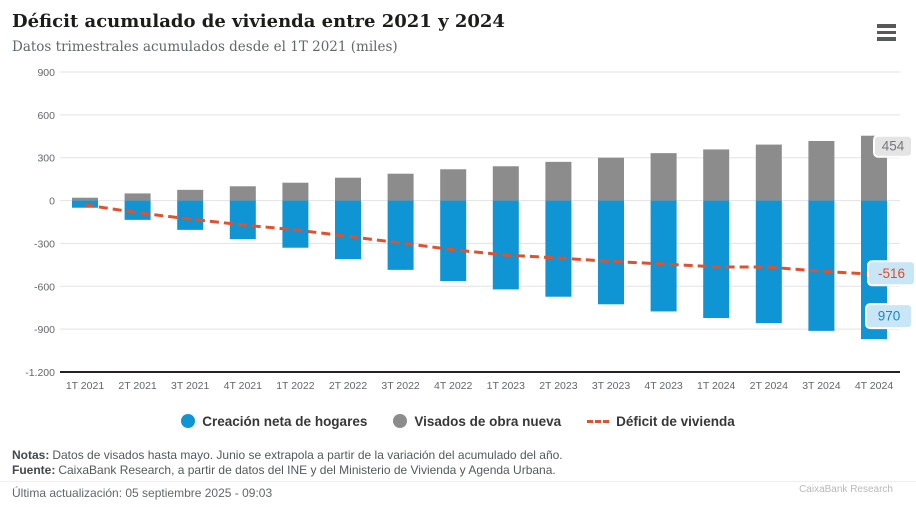 The height and width of the screenshot is (507, 916). Describe the element at coordinates (85, 386) in the screenshot. I see `x-tick-label: 1T 2021` at that location.